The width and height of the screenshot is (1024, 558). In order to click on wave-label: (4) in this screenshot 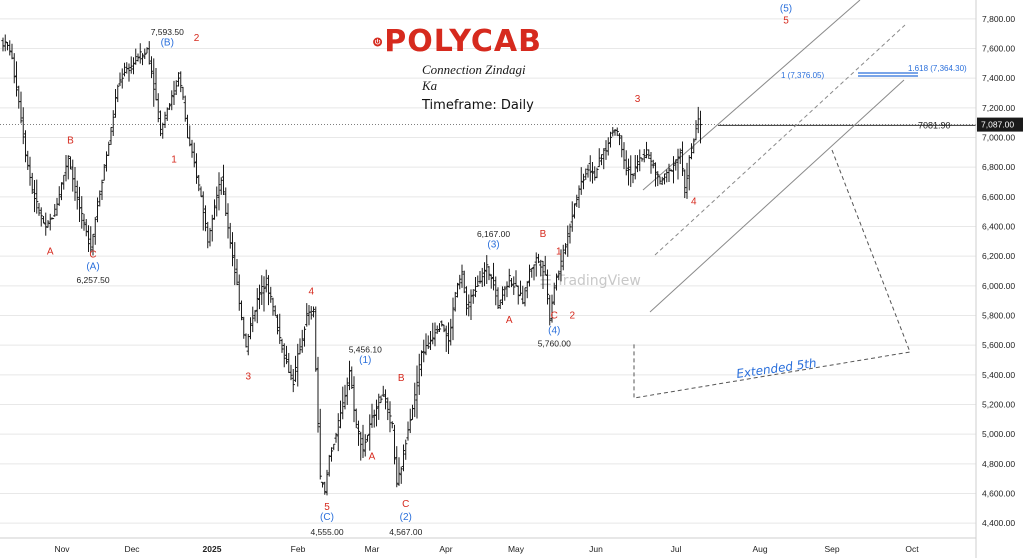, I will do `click(554, 330)`.